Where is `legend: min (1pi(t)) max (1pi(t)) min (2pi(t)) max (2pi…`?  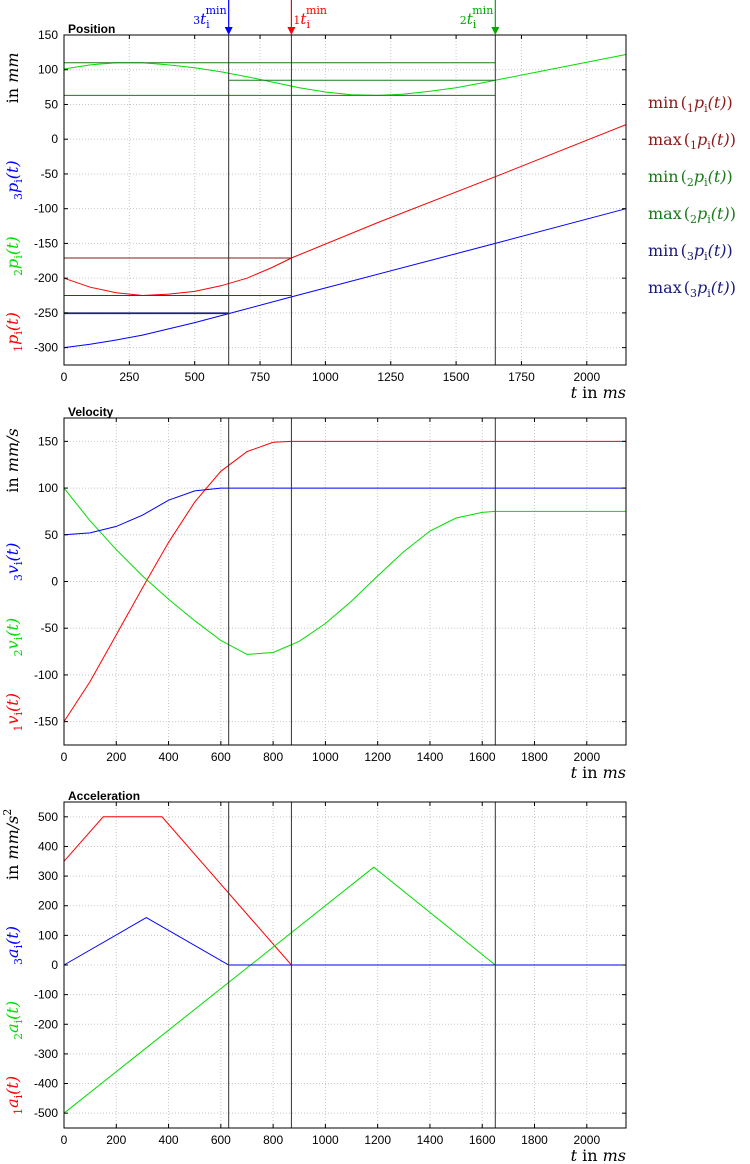 legend: min (1pi(t)) max (1pi(t)) min (2pi(t)) max (2pi… is located at coordinates (692, 196).